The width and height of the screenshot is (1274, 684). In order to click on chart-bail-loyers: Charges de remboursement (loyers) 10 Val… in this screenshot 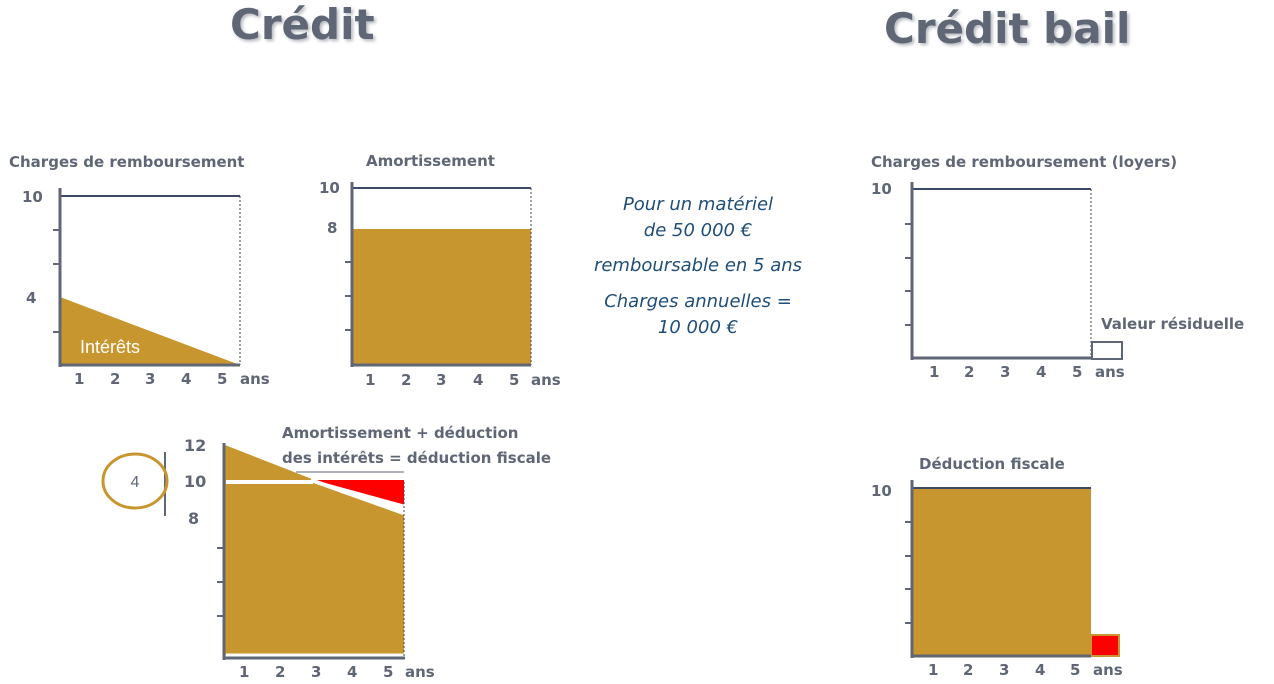, I will do `click(1057, 267)`.